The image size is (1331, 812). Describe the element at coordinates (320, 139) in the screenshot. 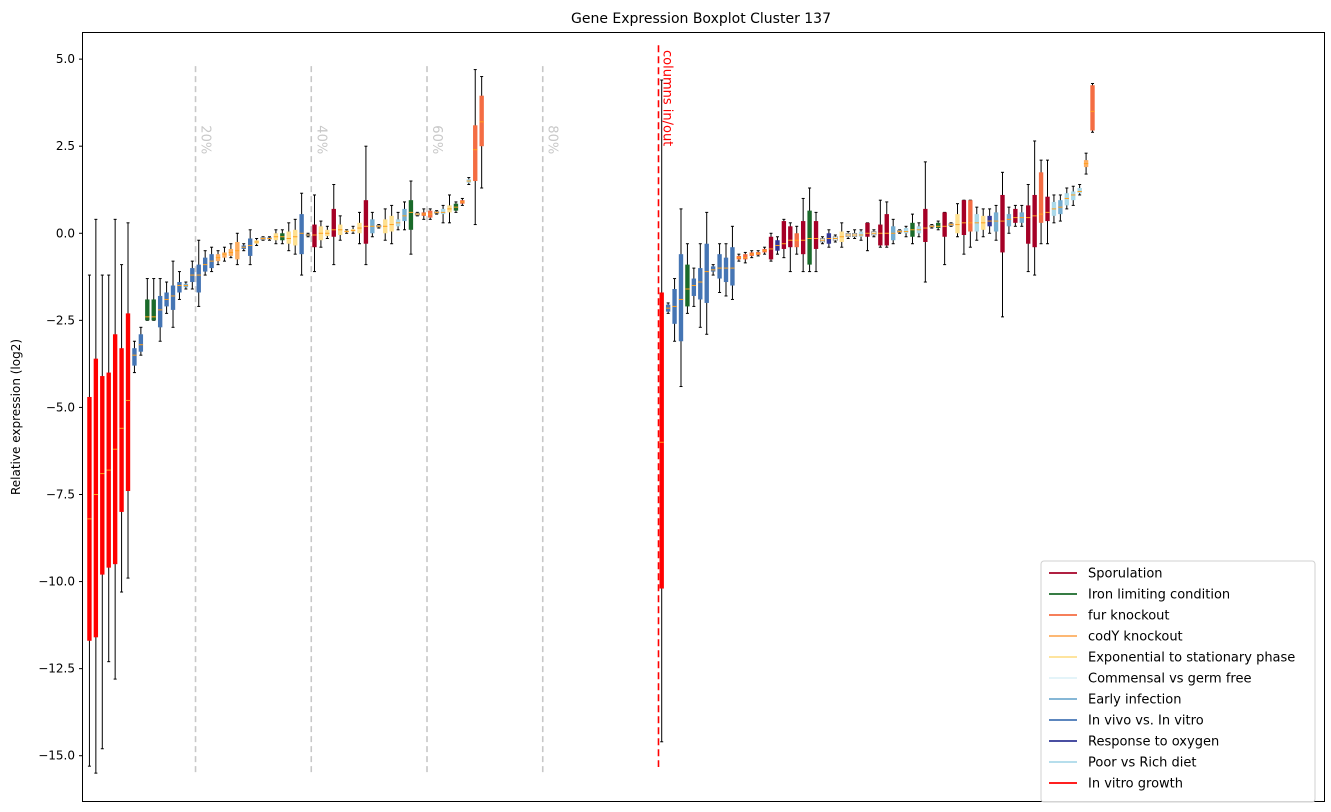

I see `percentile-label: 40%` at that location.